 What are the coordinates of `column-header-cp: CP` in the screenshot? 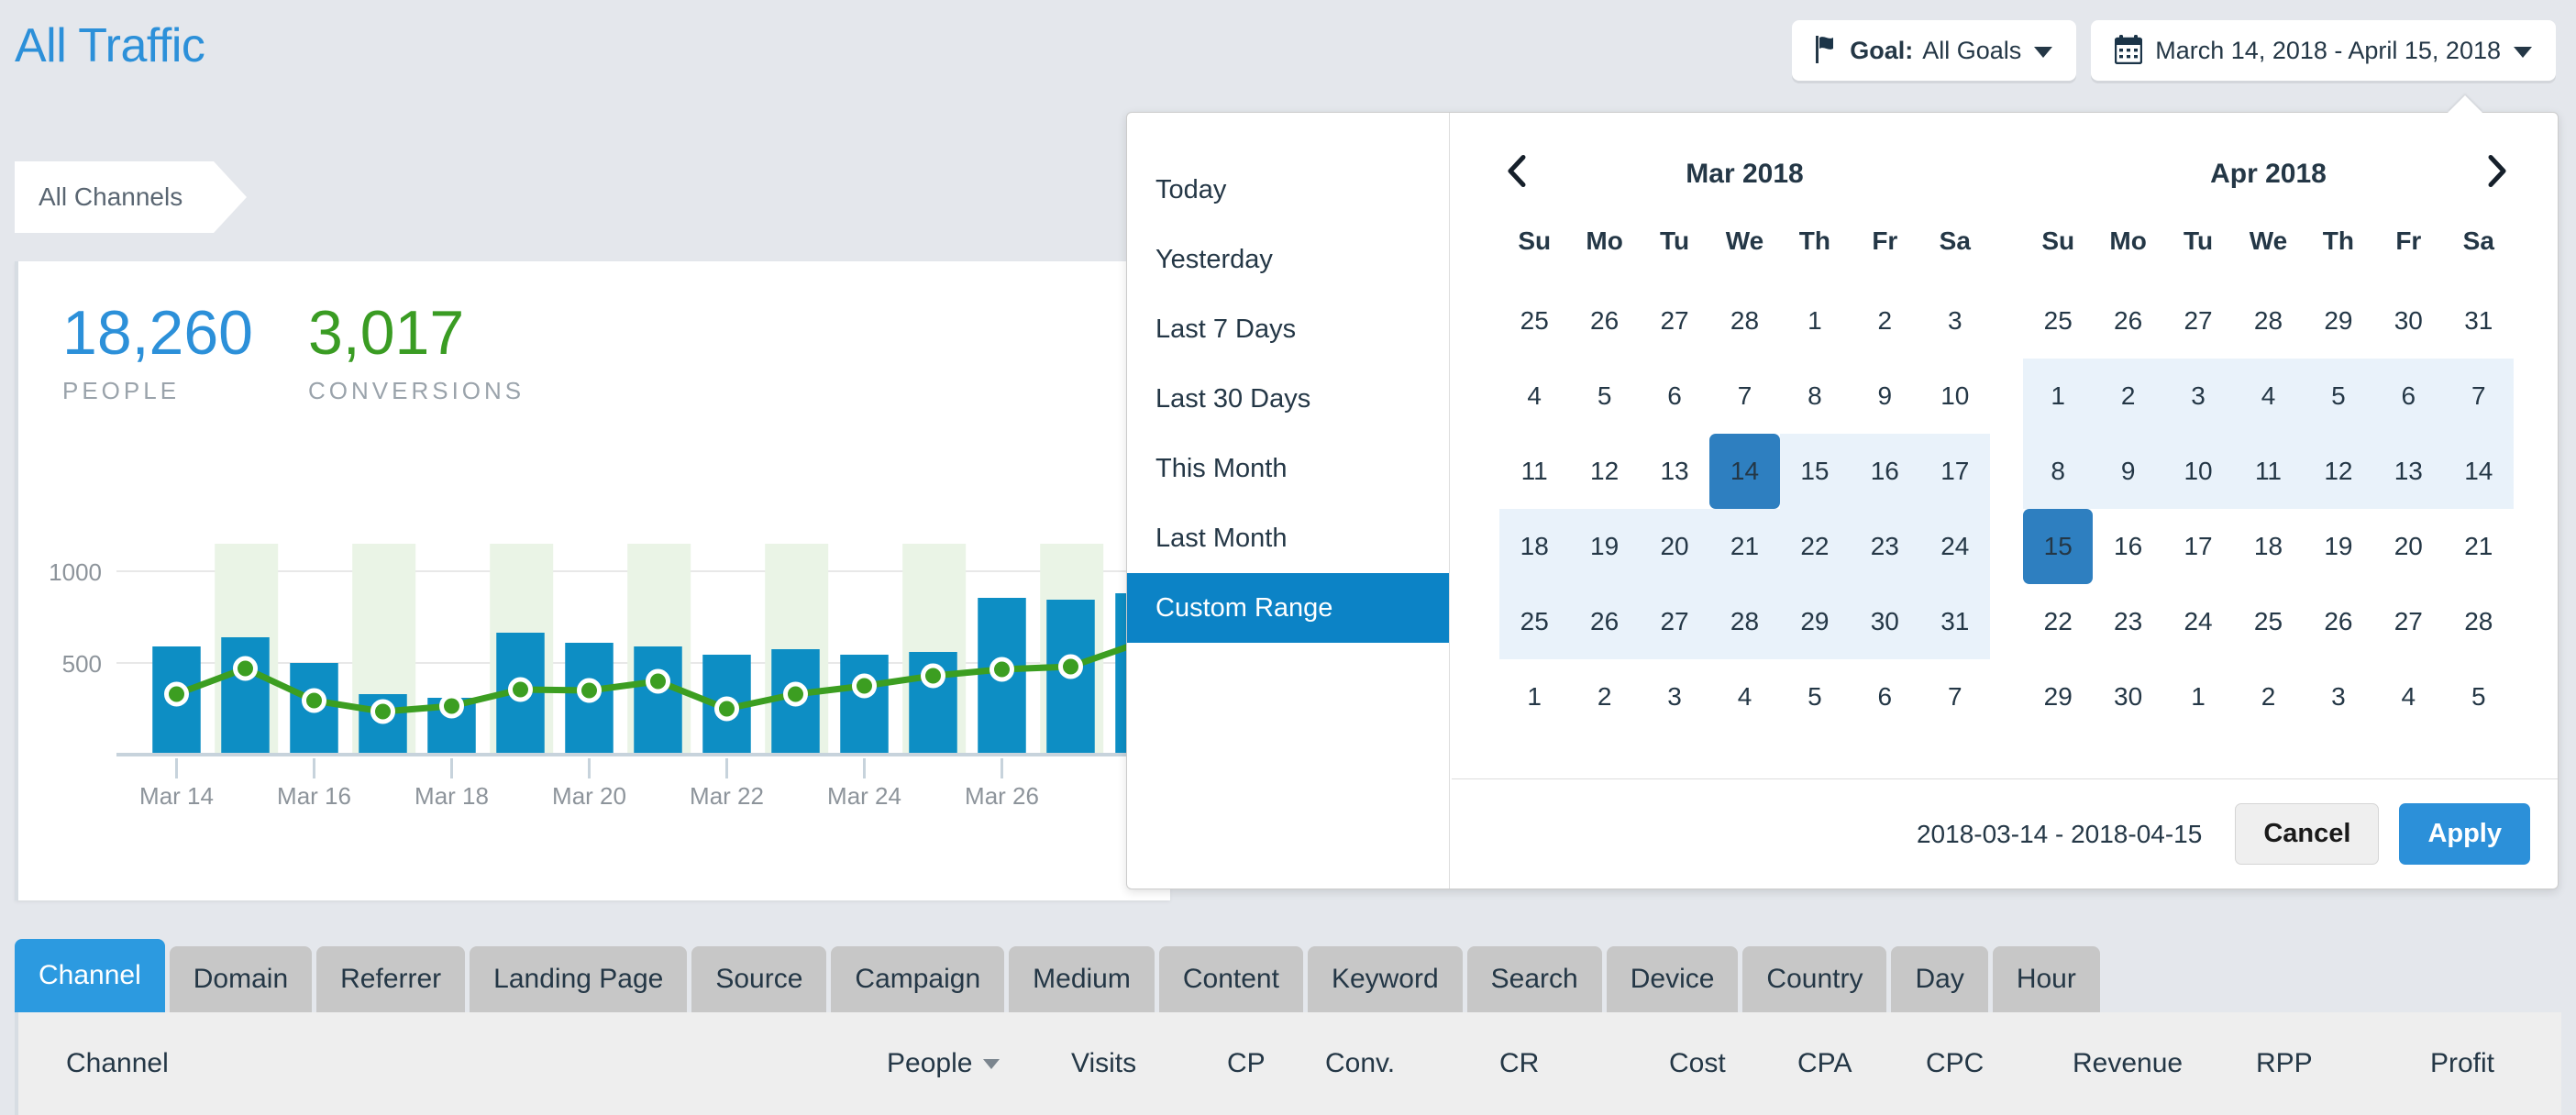 It's located at (1246, 1063).